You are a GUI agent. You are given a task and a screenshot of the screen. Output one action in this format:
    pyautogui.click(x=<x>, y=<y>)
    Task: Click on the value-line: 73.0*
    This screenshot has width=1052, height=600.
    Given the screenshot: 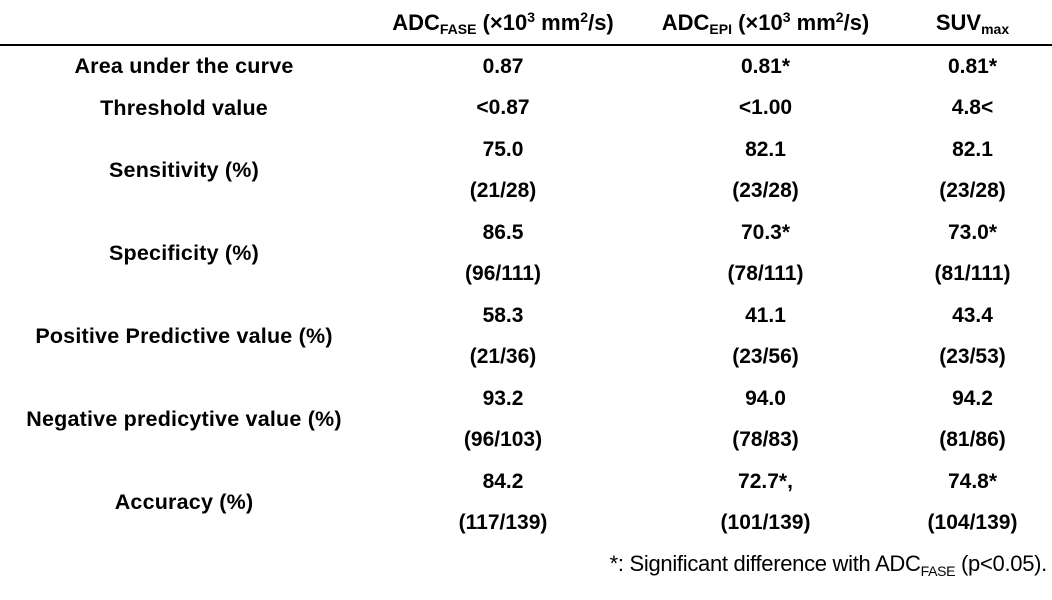 What is the action you would take?
    pyautogui.click(x=972, y=232)
    